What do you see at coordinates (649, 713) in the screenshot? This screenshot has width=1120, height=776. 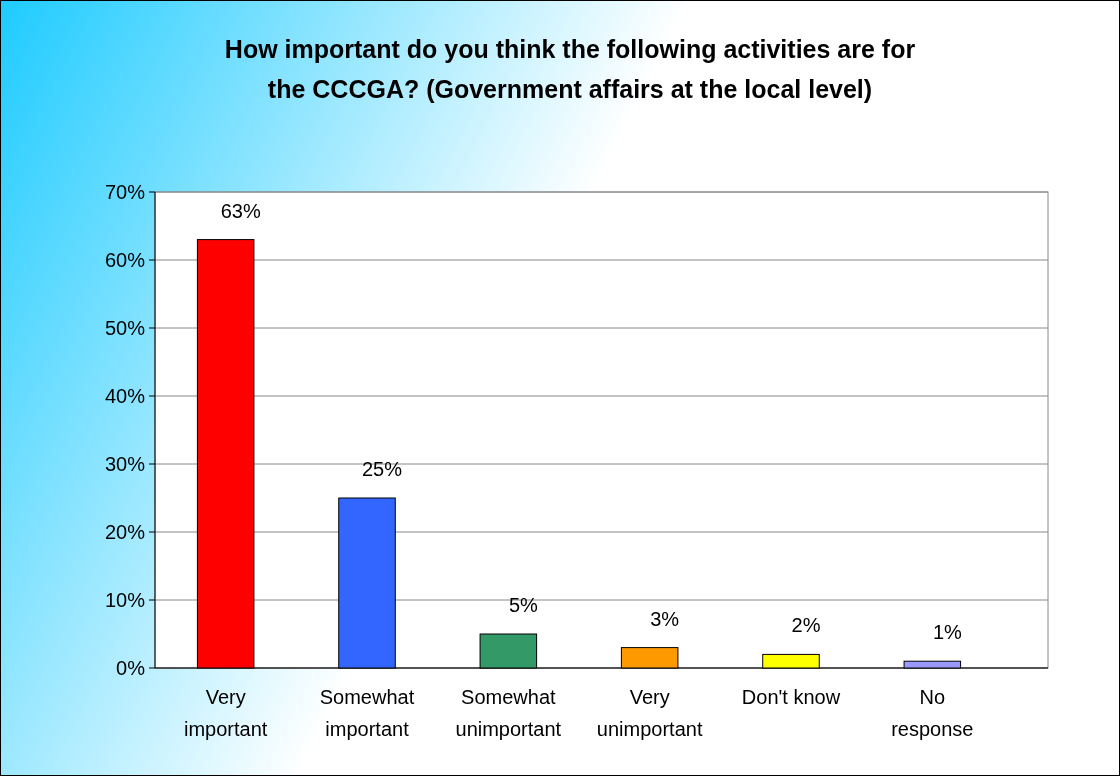 I see `x-tick-label: Very unimportant` at bounding box center [649, 713].